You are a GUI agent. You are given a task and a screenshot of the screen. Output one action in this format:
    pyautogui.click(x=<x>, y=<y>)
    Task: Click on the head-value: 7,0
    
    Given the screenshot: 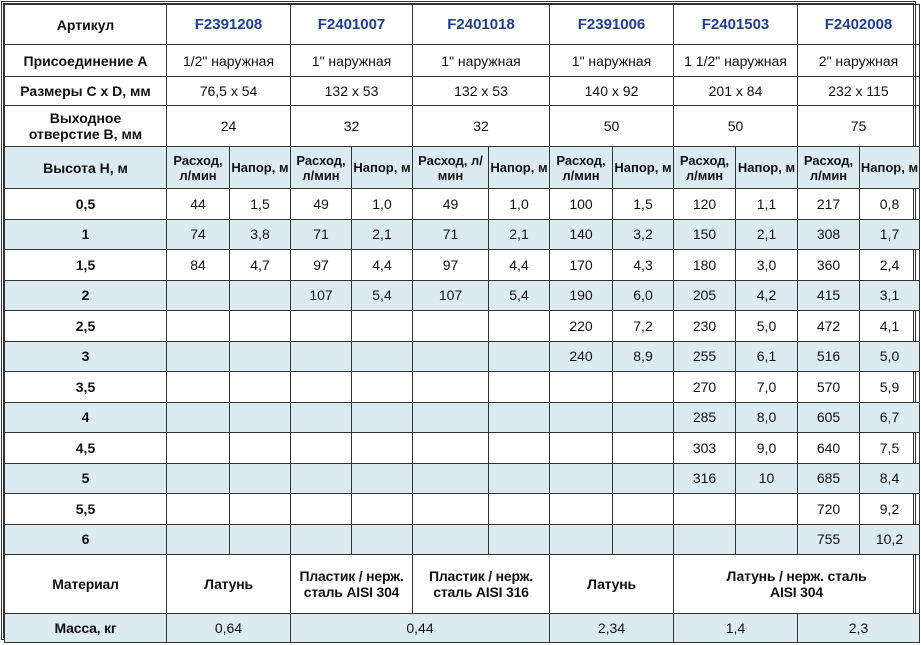 What is the action you would take?
    pyautogui.click(x=766, y=387)
    